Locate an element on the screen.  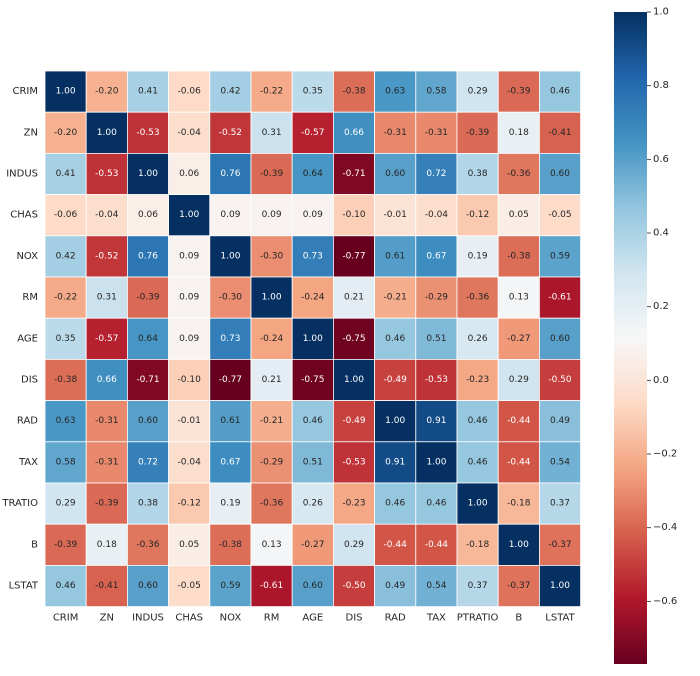
heatmap-cell-label: -0.77 is located at coordinates (230, 380).